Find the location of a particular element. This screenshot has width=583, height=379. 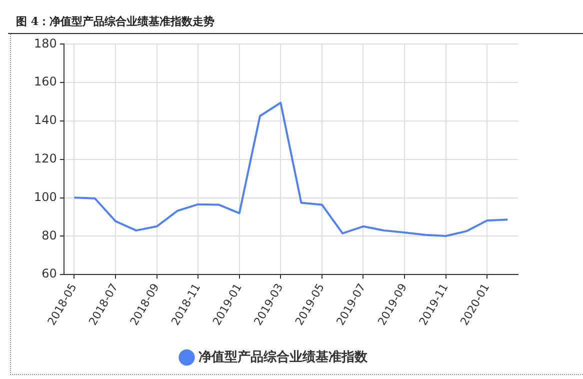

legend-label: 净值型产品综合业绩基准指数 is located at coordinates (283, 356).